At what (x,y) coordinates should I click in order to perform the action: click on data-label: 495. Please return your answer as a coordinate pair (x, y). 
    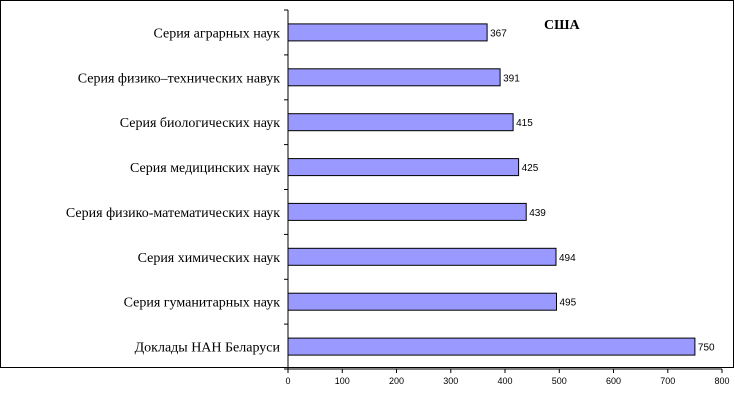
    Looking at the image, I should click on (568, 303).